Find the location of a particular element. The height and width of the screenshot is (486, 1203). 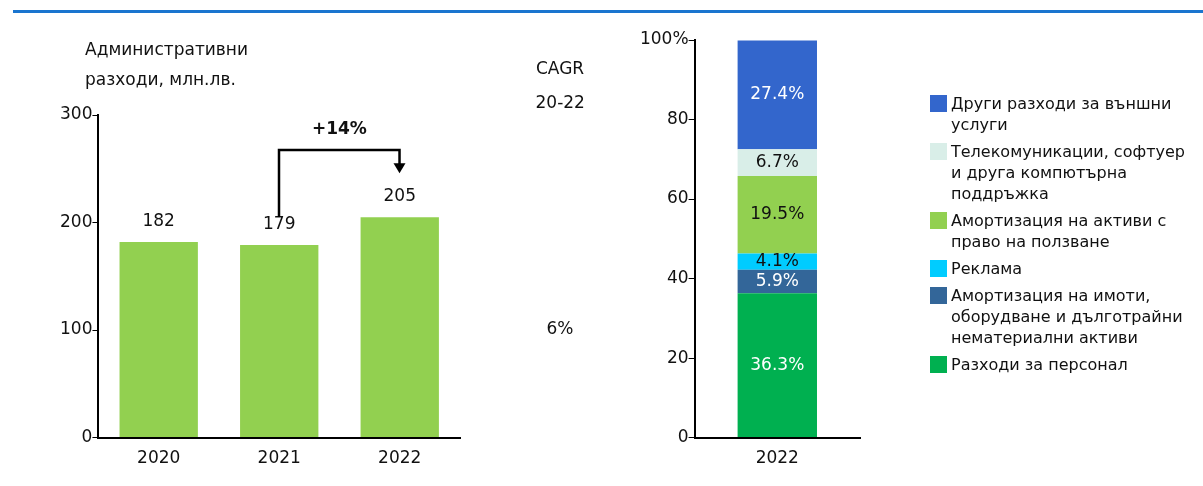

y-tick-label: 80 is located at coordinates (677, 117).